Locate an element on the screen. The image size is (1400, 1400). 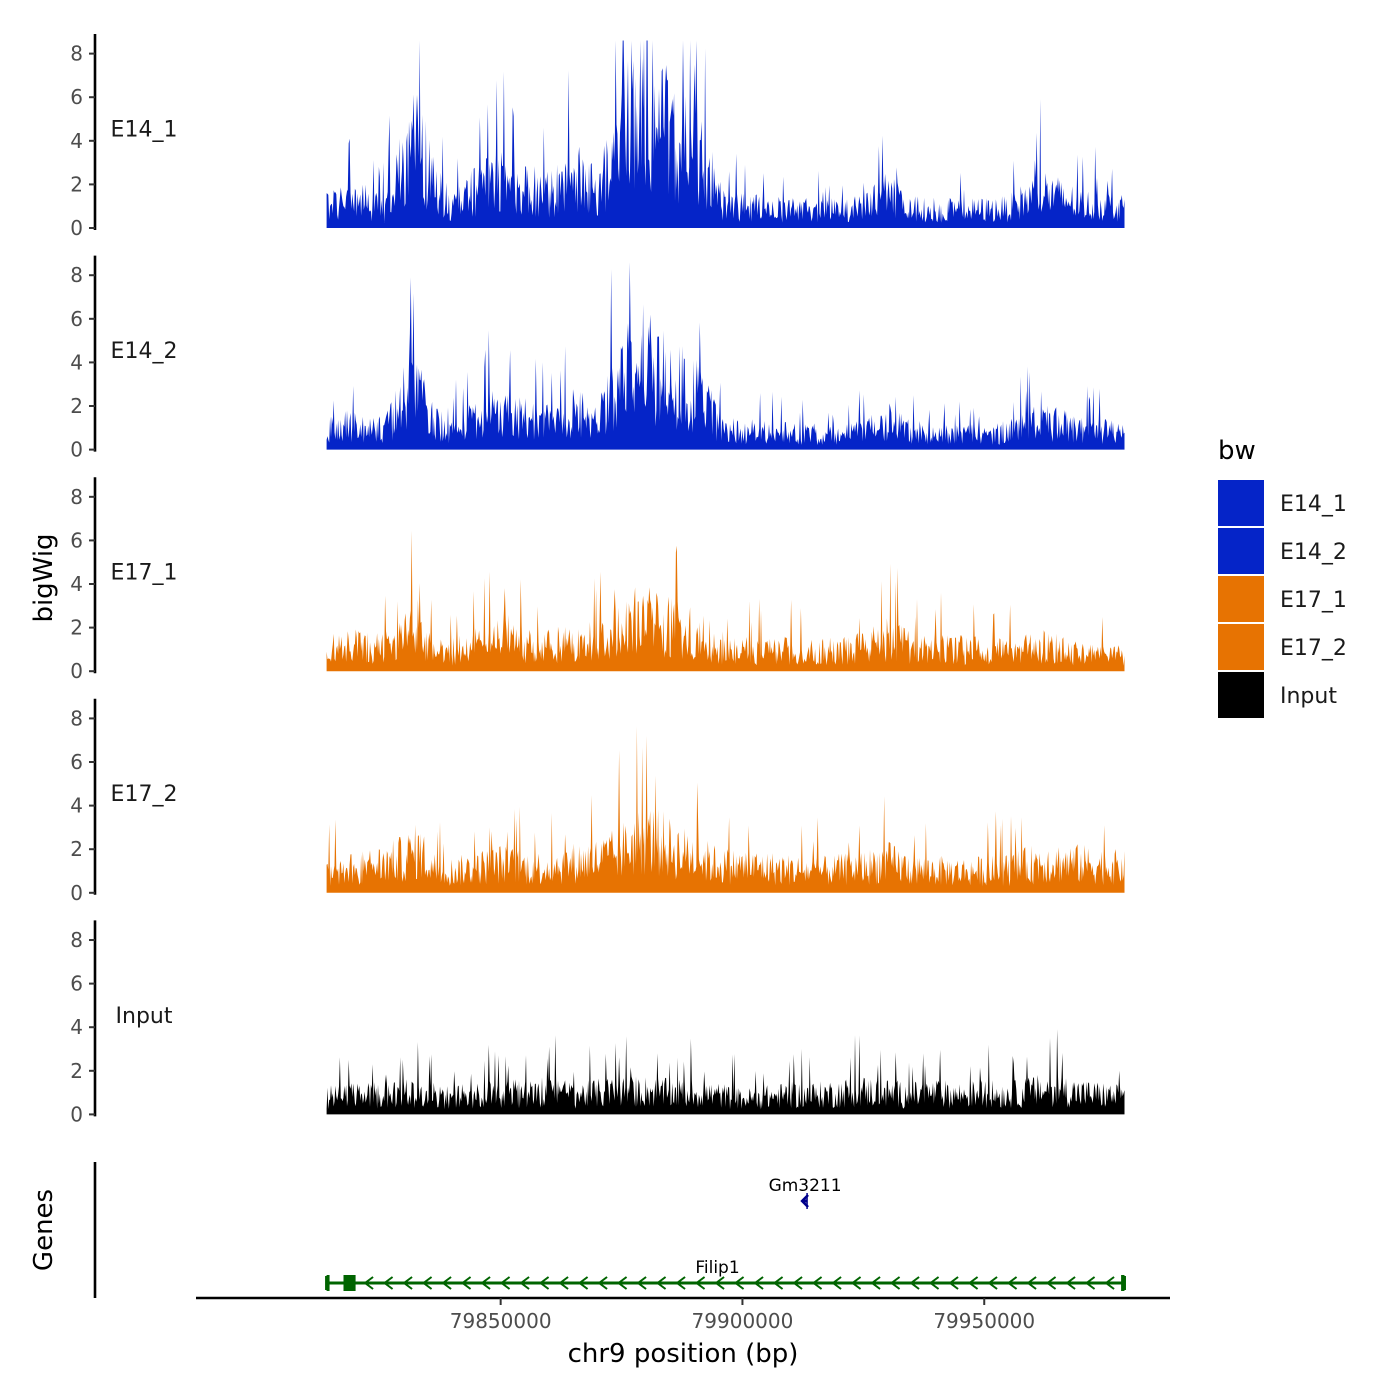
legend-item: E17_1 is located at coordinates (1282, 599).